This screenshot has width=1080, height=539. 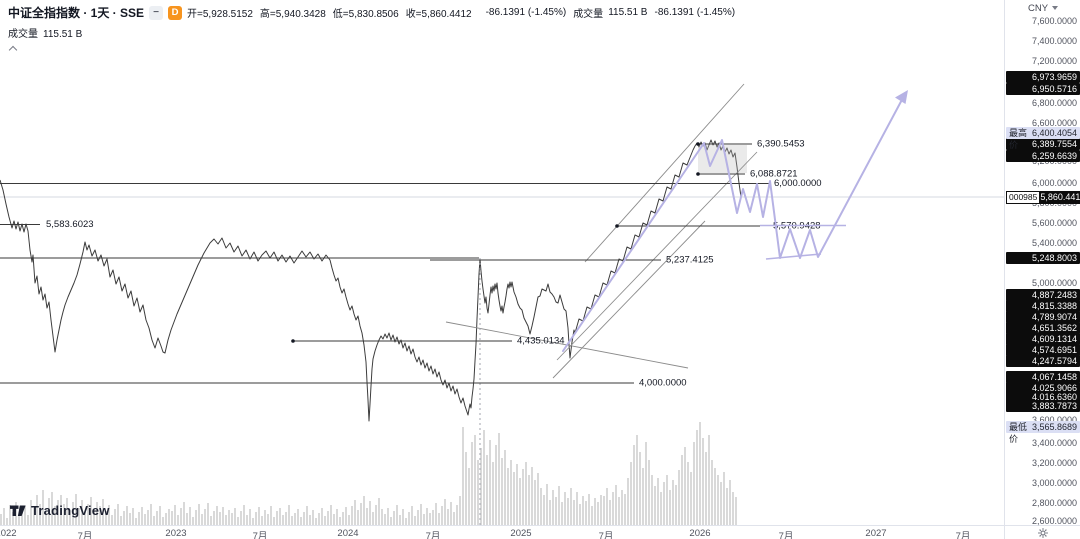 I want to click on price-level-badge: 4,887.2483, so click(x=1043, y=295).